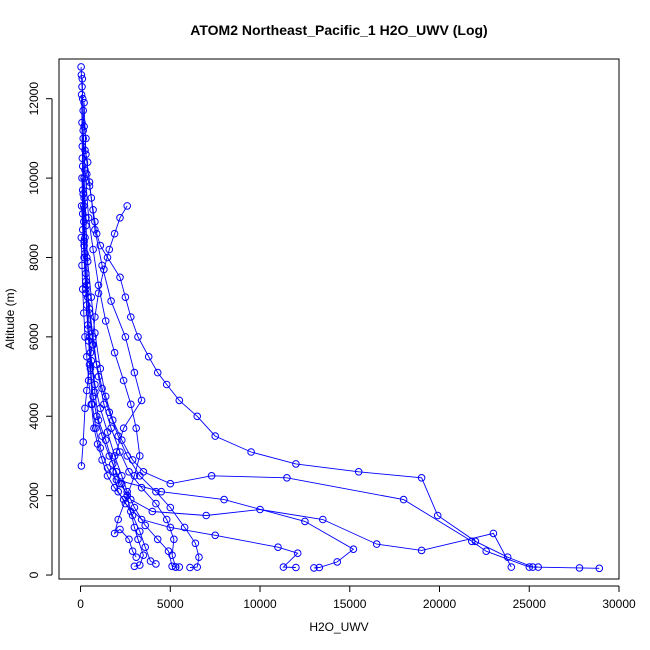 This screenshot has height=650, width=650. What do you see at coordinates (530, 604) in the screenshot?
I see `x-tick-label: 25000` at bounding box center [530, 604].